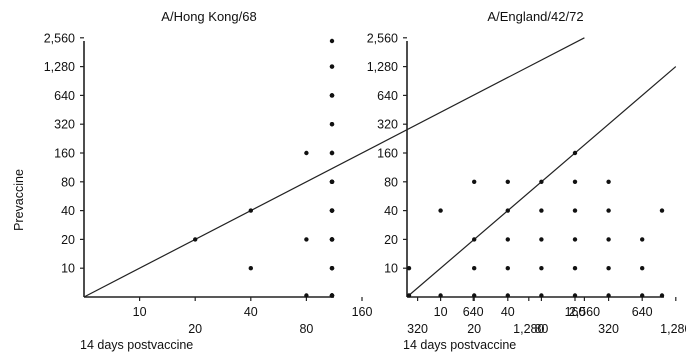 The width and height of the screenshot is (686, 353). What do you see at coordinates (19, 200) in the screenshot?
I see `y-axis-title: Prevaccine` at bounding box center [19, 200].